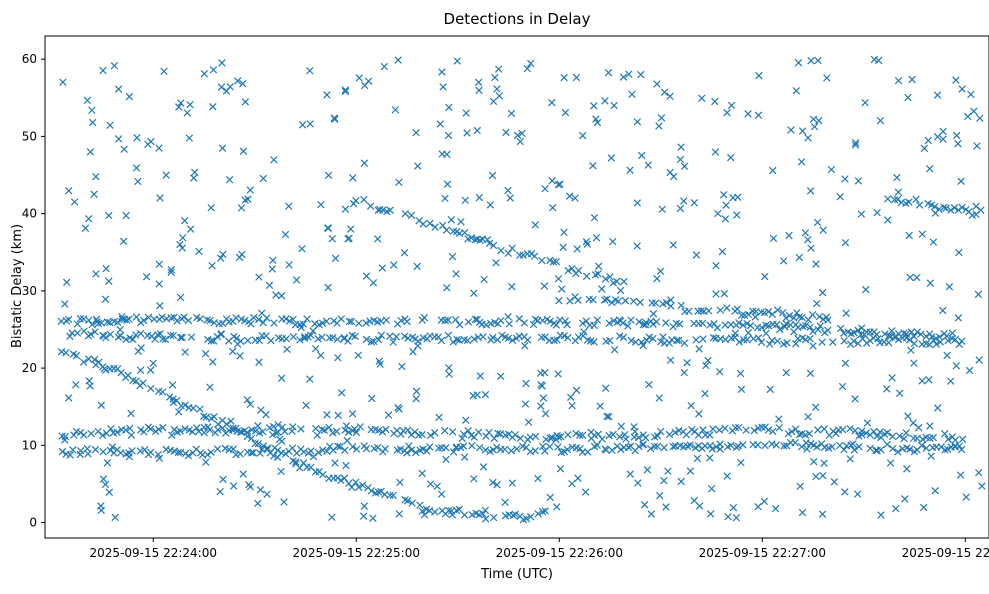 The width and height of the screenshot is (989, 594). What do you see at coordinates (29, 445) in the screenshot?
I see `y-tick-label: 10` at bounding box center [29, 445].